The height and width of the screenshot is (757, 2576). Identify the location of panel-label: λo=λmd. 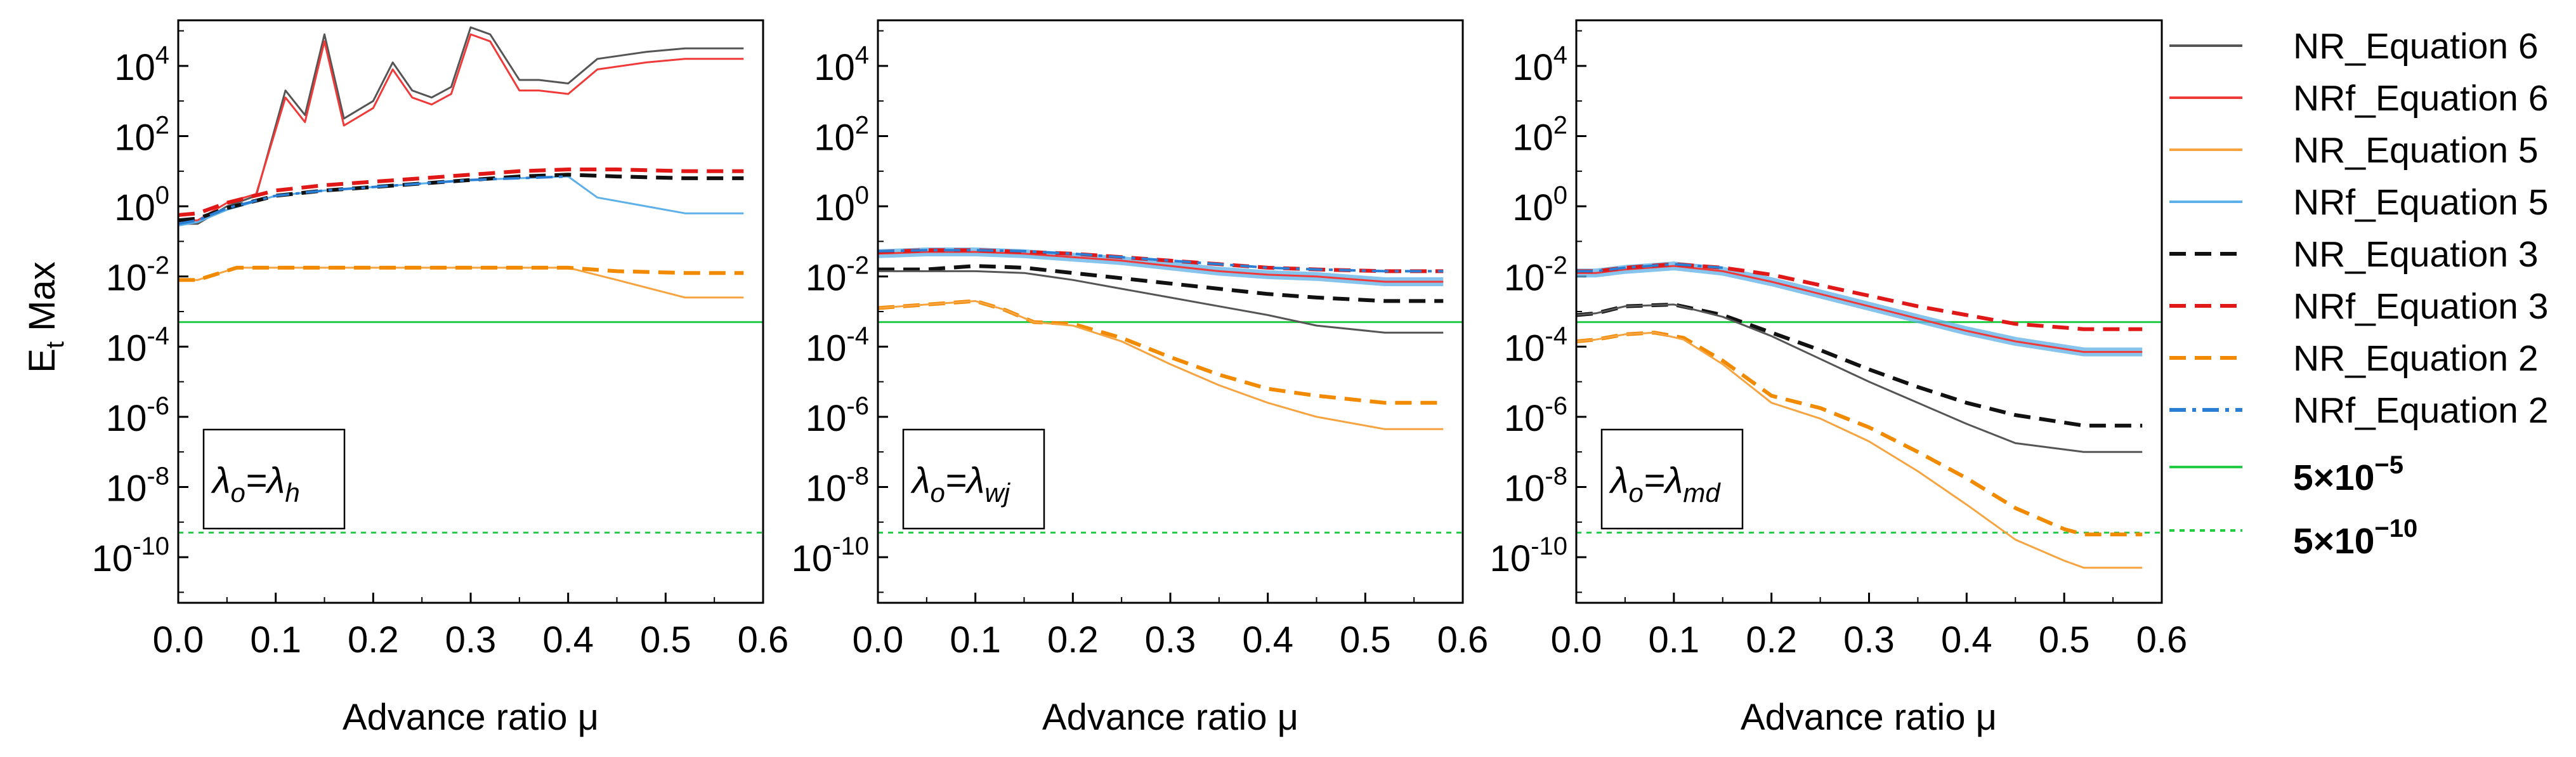
(1665, 484).